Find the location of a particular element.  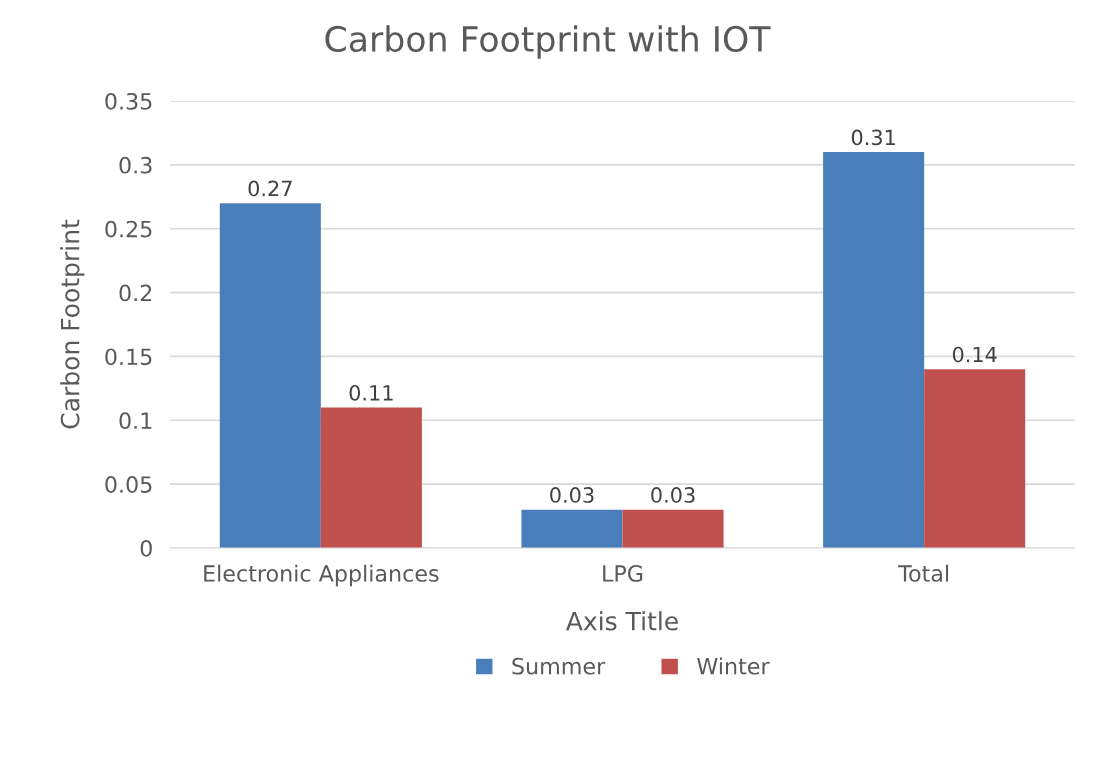

y-tick-label: 0.05 is located at coordinates (128, 484).